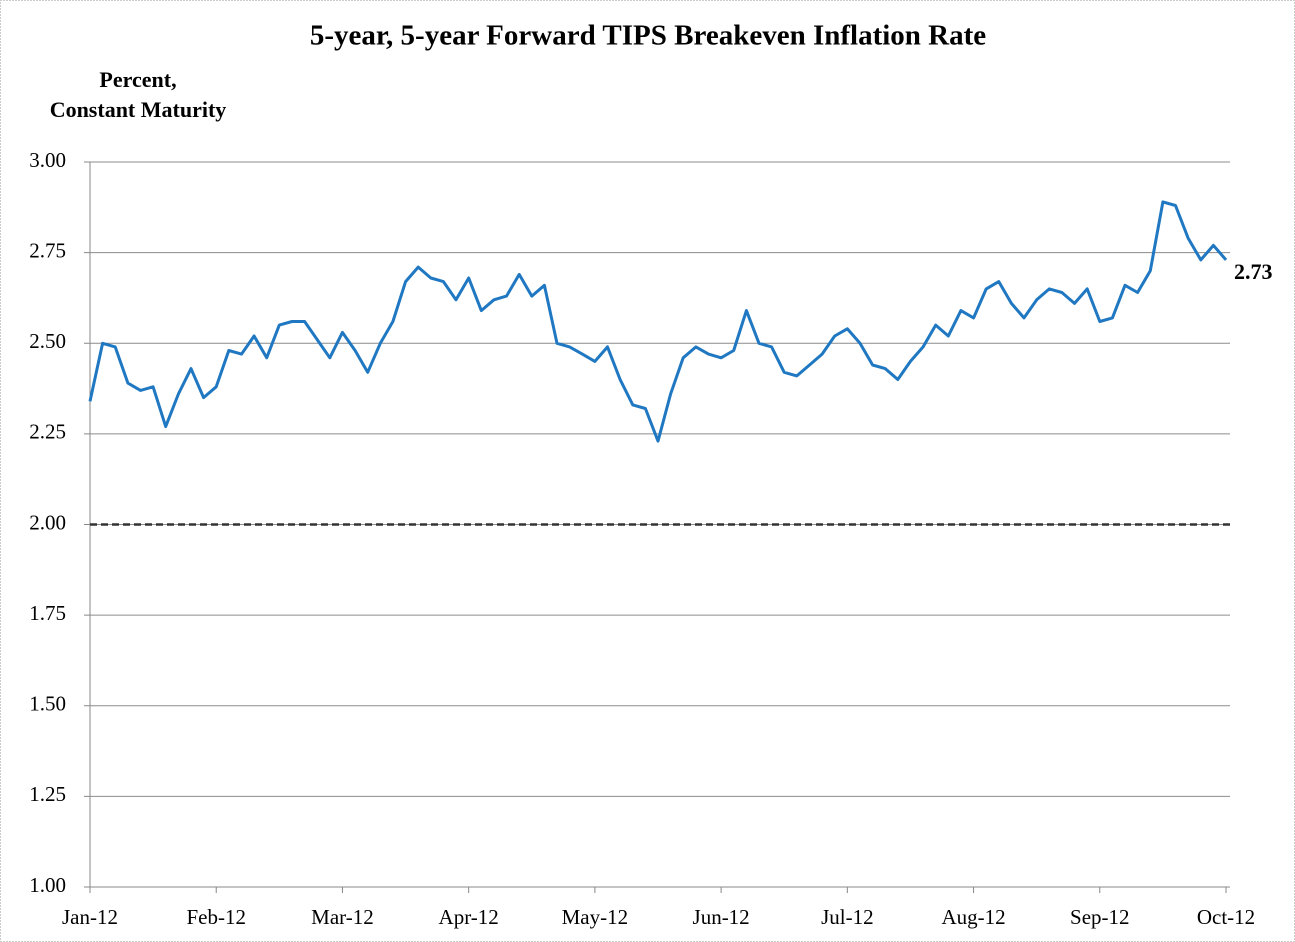  I want to click on y-tick-label: 2.00, so click(47, 522).